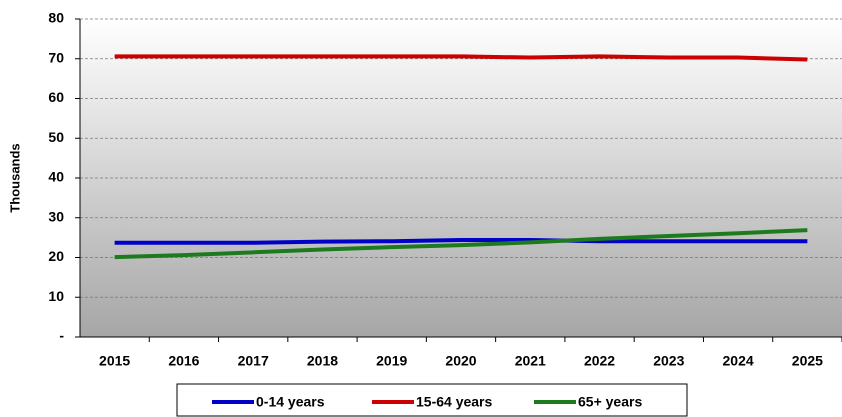 This screenshot has height=417, width=842. I want to click on y-tick-label: -, so click(61, 336).